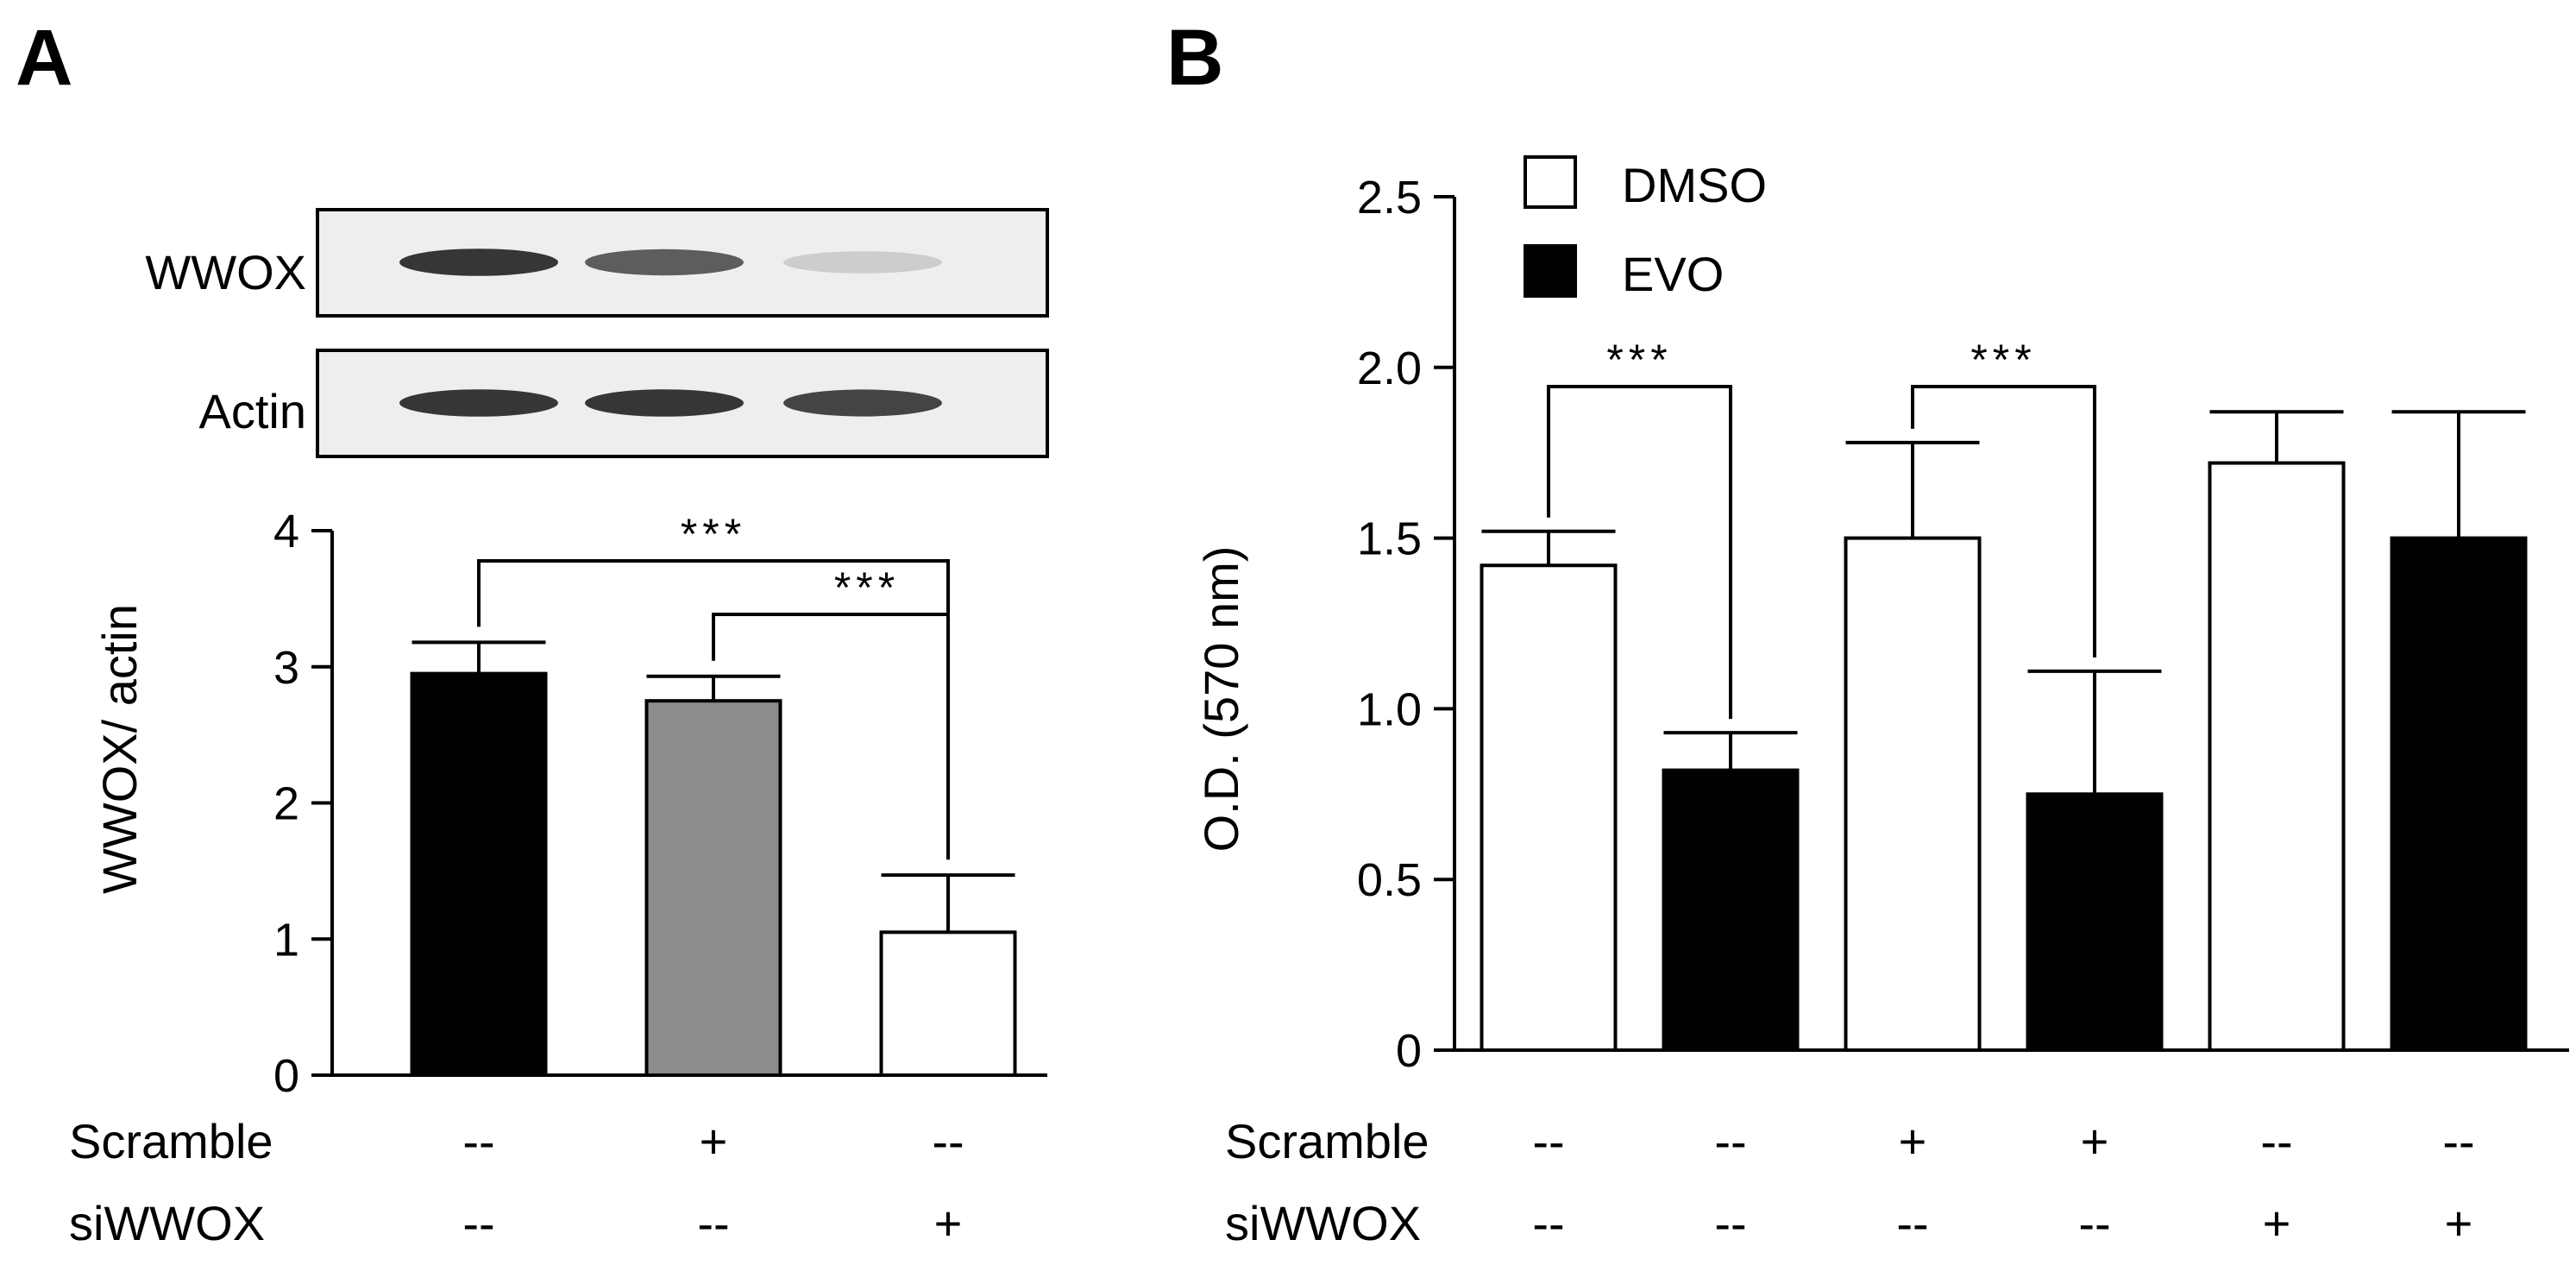 The image size is (2576, 1265). Describe the element at coordinates (1389, 197) in the screenshot. I see `b-ytick-label: 2.5` at that location.